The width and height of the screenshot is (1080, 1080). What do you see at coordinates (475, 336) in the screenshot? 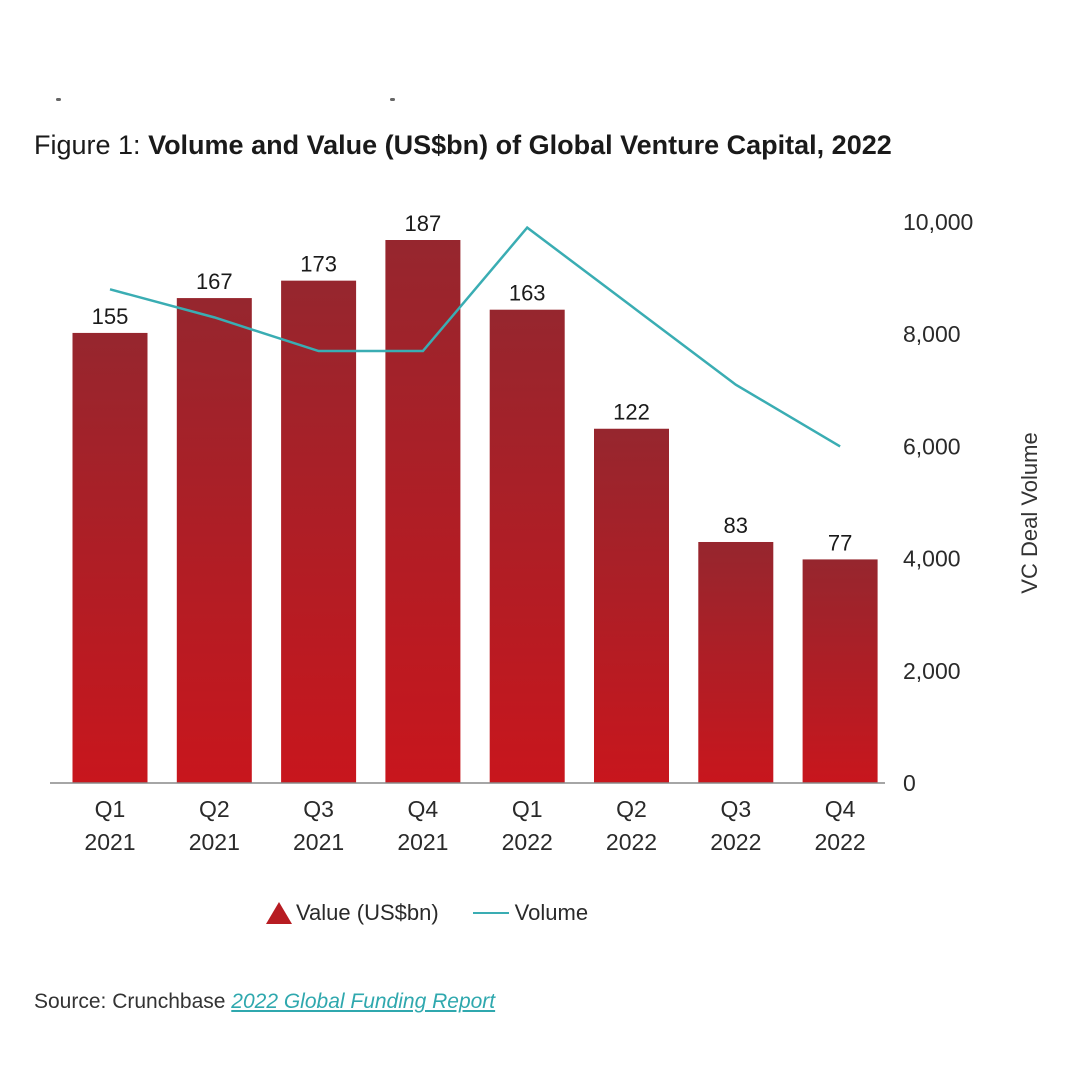
I see `volume-line` at bounding box center [475, 336].